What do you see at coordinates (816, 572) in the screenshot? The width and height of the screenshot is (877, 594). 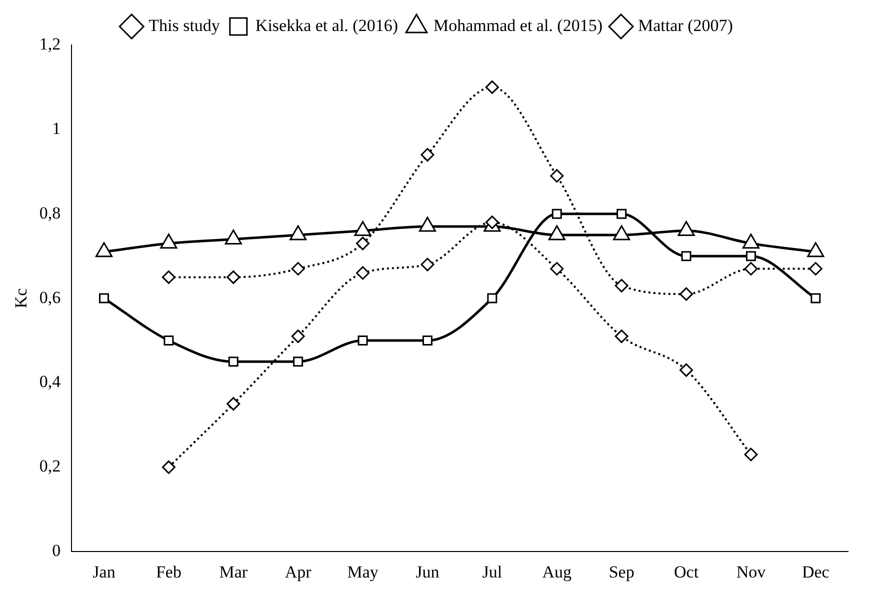 I see `x-tick-label: Dec` at bounding box center [816, 572].